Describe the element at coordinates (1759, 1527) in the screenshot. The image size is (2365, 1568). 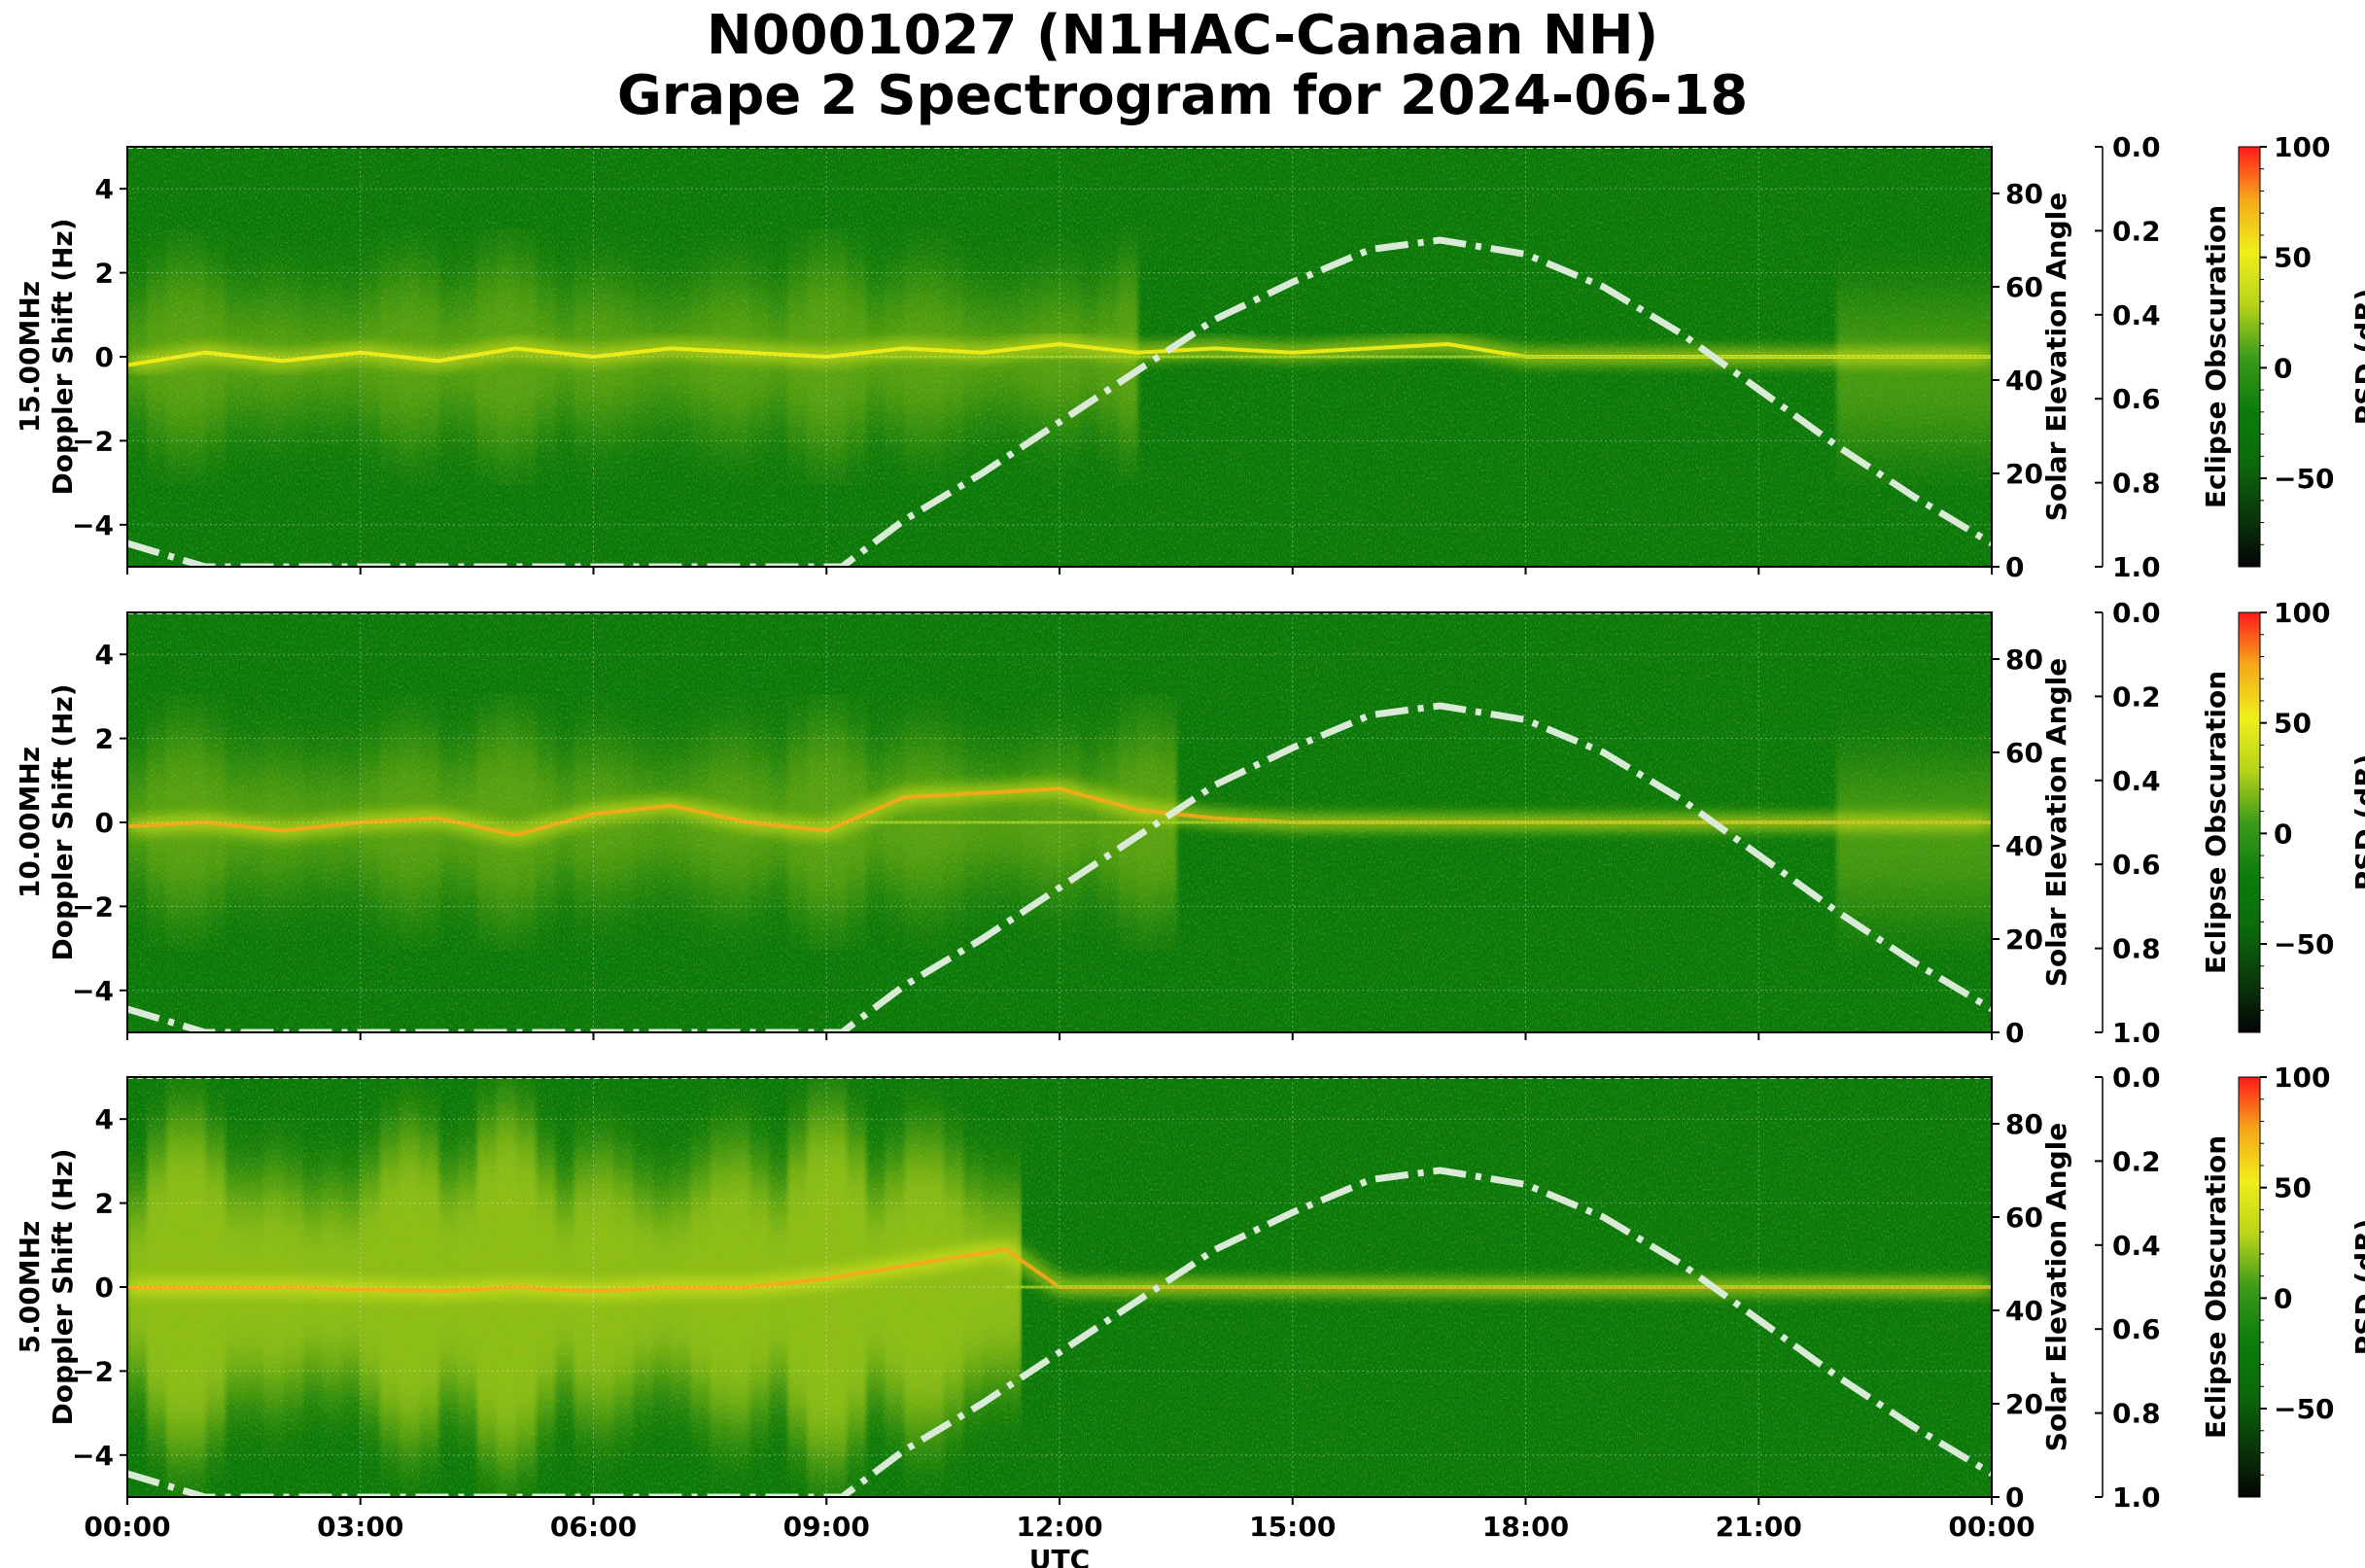
I see `x-tick-label: 21:00` at that location.